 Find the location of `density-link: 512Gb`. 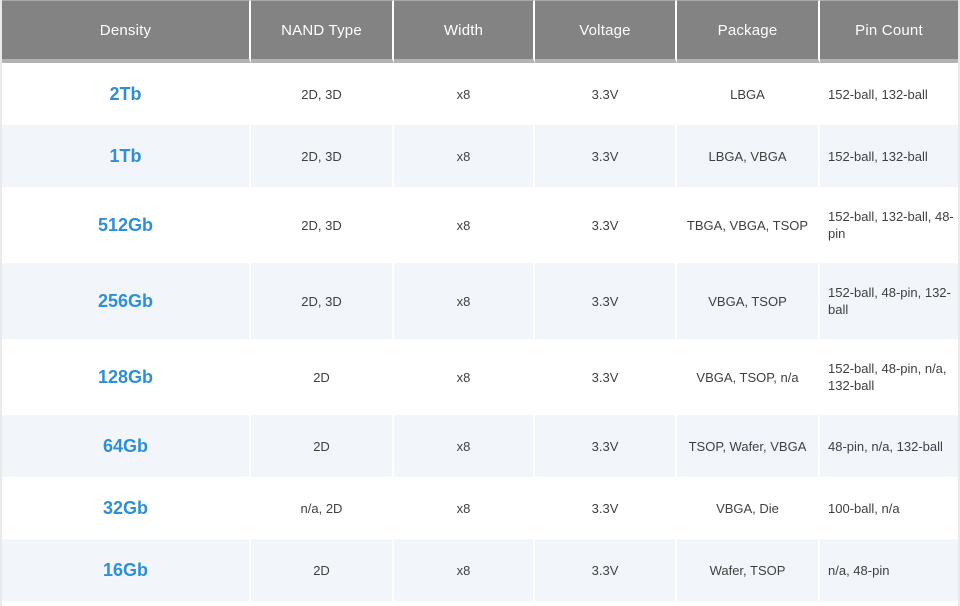

density-link: 512Gb is located at coordinates (125, 224).